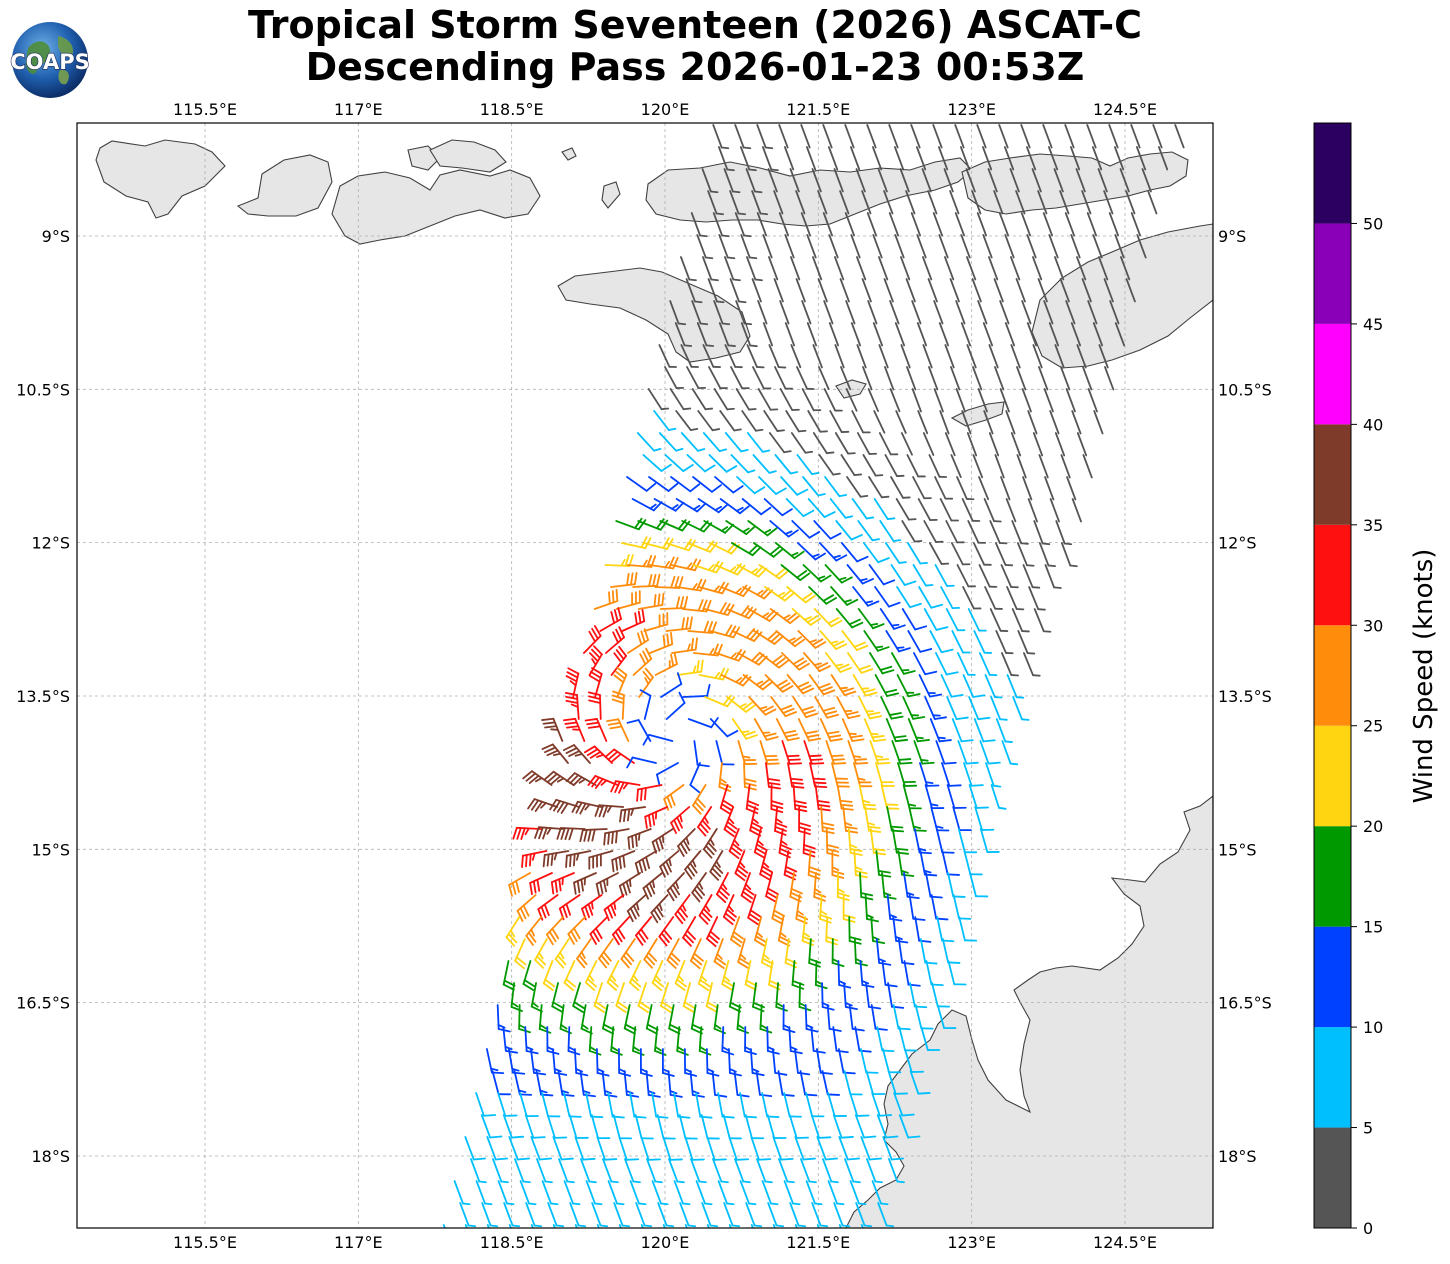 This screenshot has width=1450, height=1264. I want to click on lon-label: 120°E, so click(665, 1242).